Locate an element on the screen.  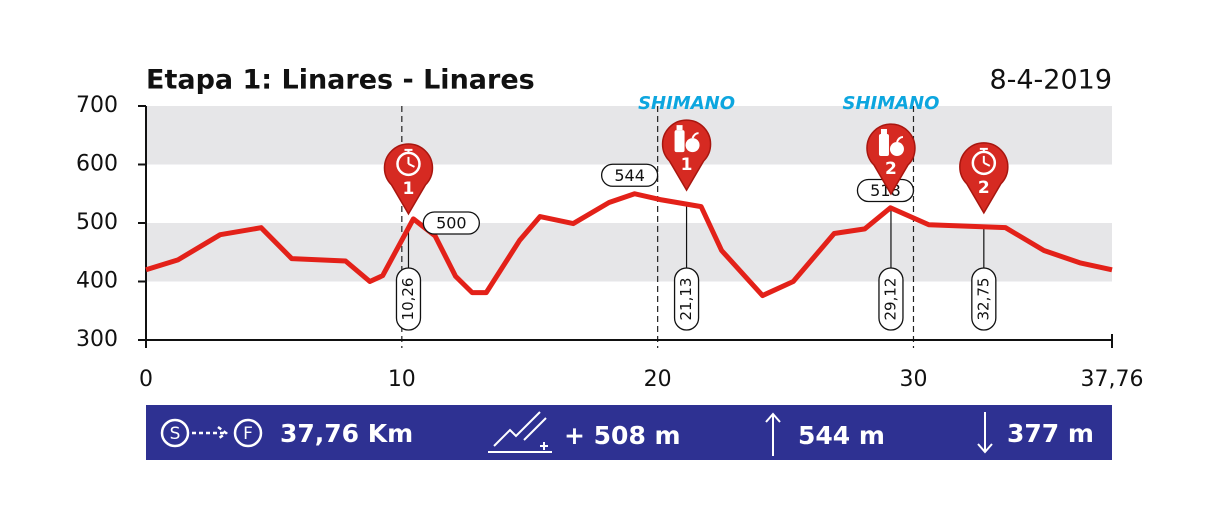
max-icon is located at coordinates (773, 434).